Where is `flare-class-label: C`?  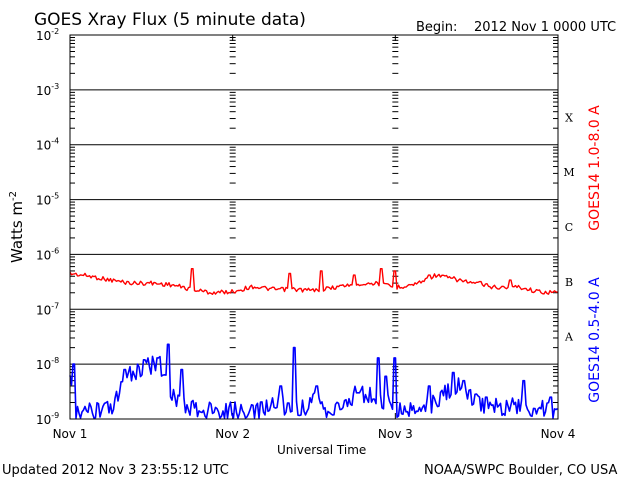 flare-class-label: C is located at coordinates (569, 227).